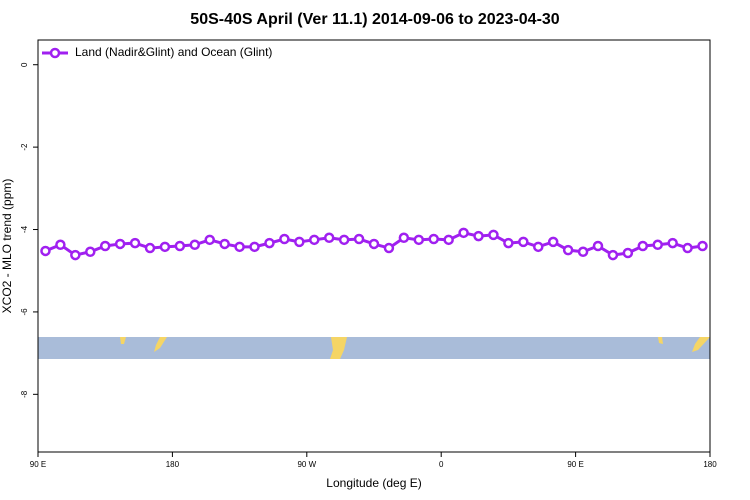 This screenshot has height=500, width=750. I want to click on y-tick-label: -4, so click(24, 229).